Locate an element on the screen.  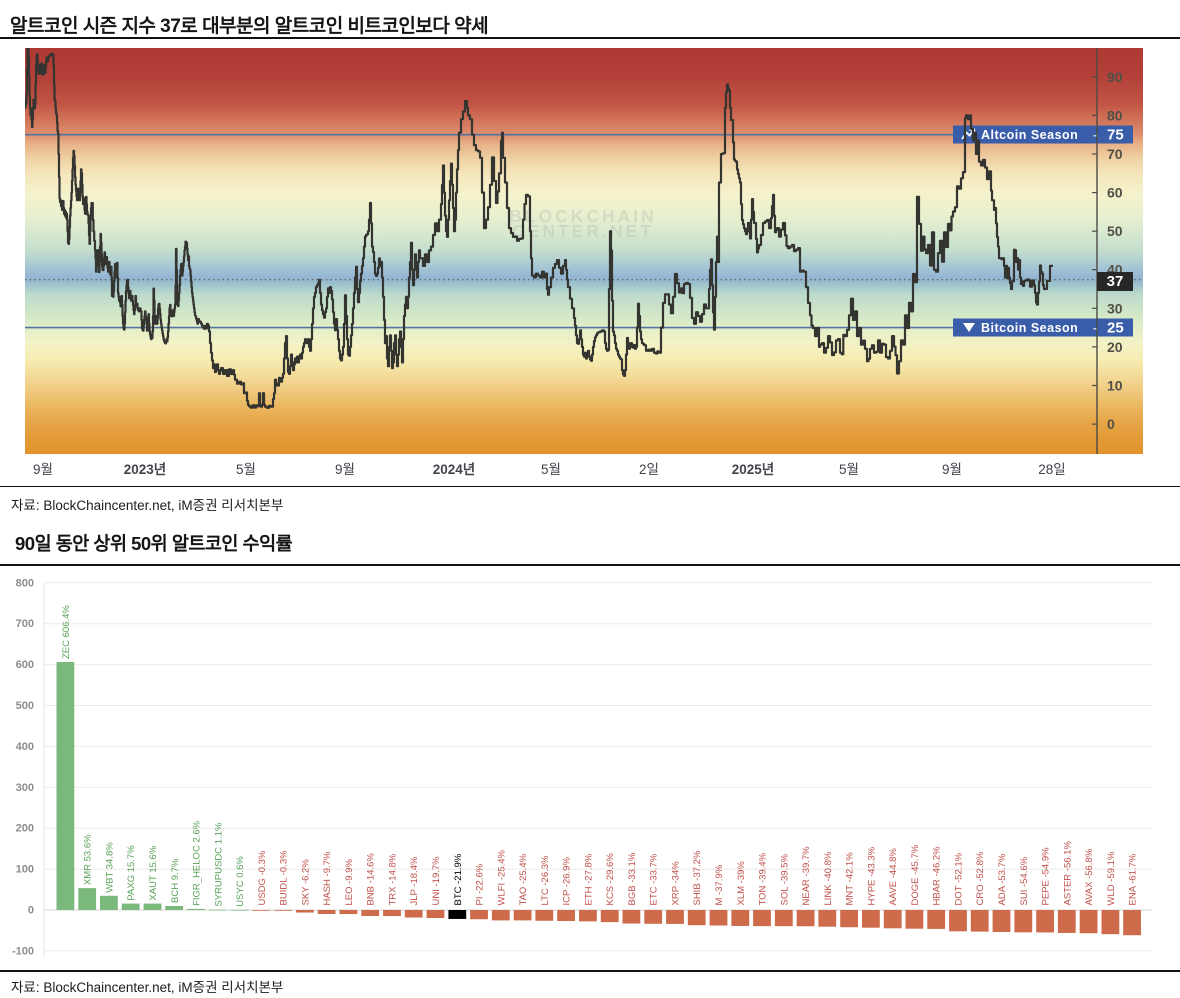
svg-text: BNB -14.6% is located at coordinates (371, 879).